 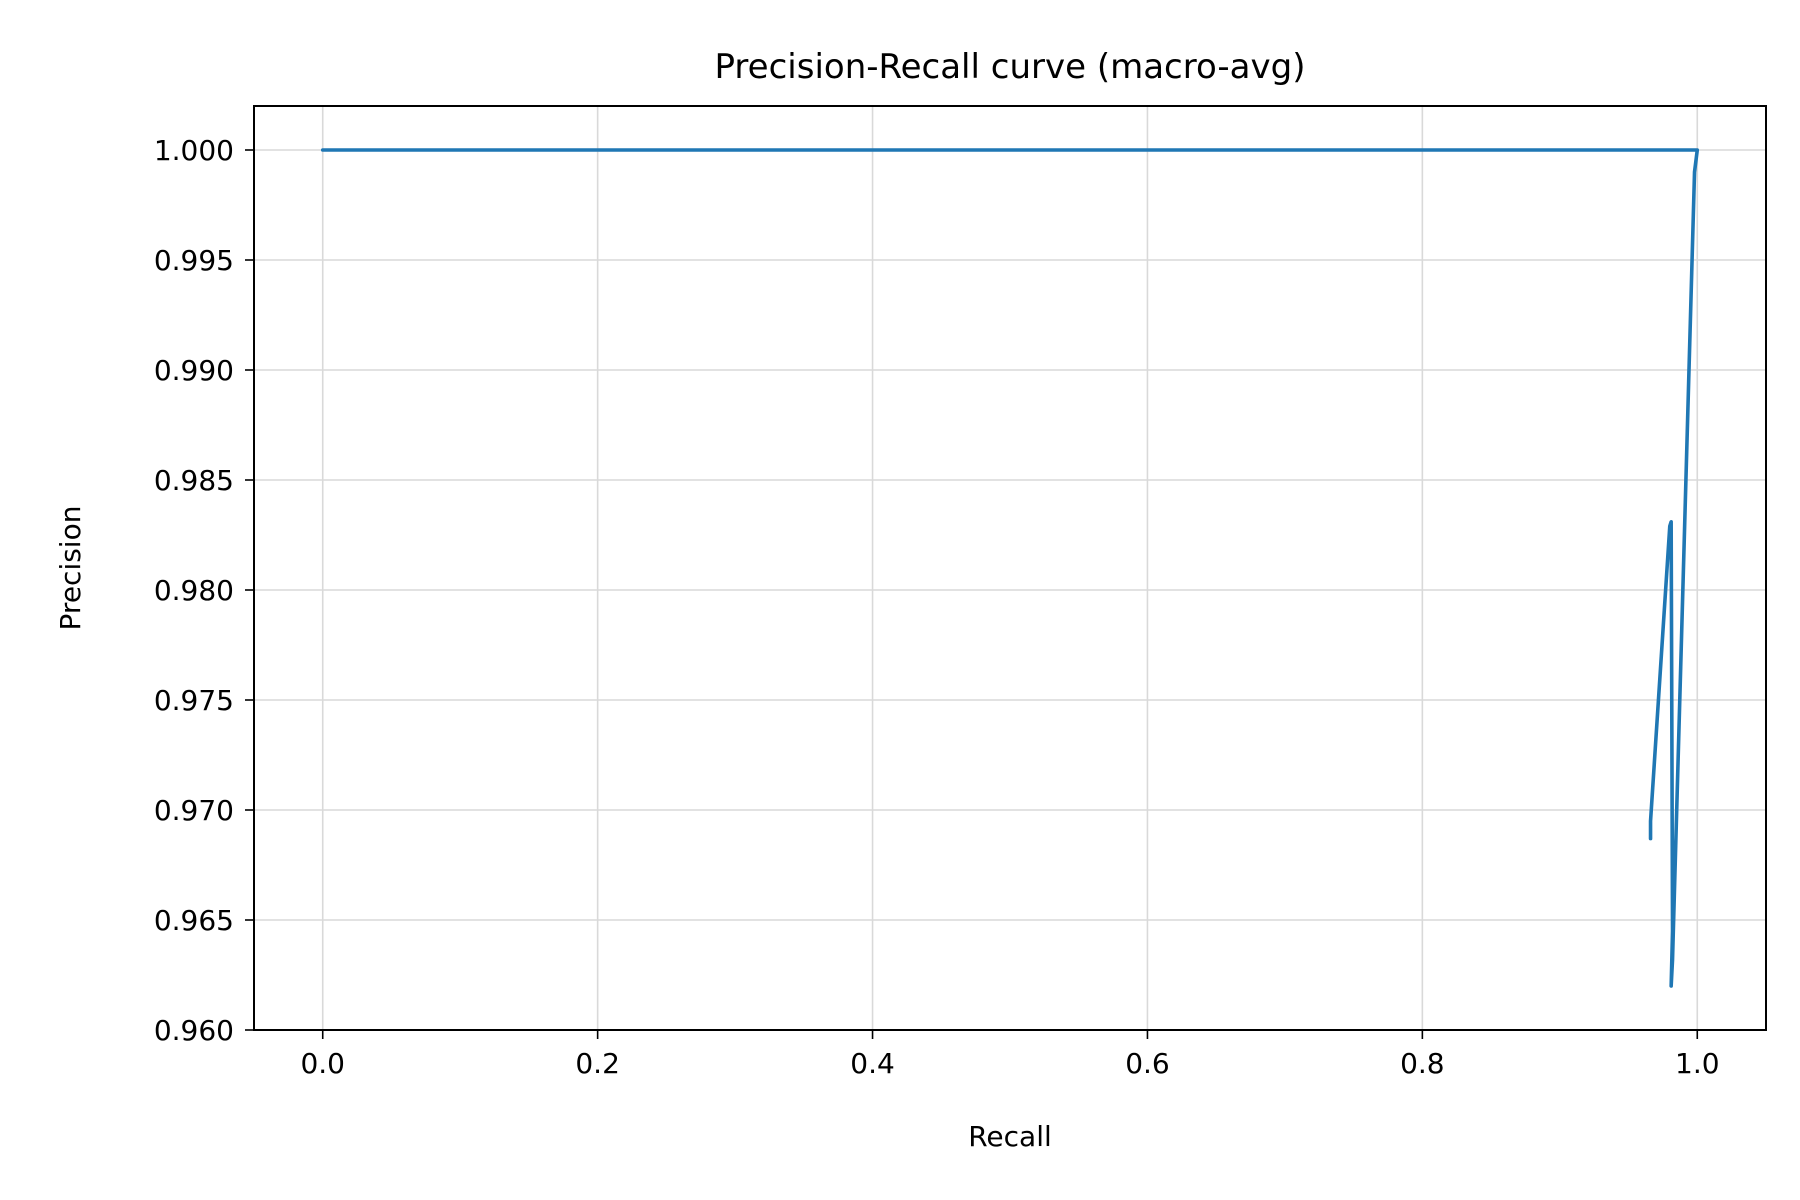 What do you see at coordinates (1010, 1136) in the screenshot?
I see `x-axis-label: Recall` at bounding box center [1010, 1136].